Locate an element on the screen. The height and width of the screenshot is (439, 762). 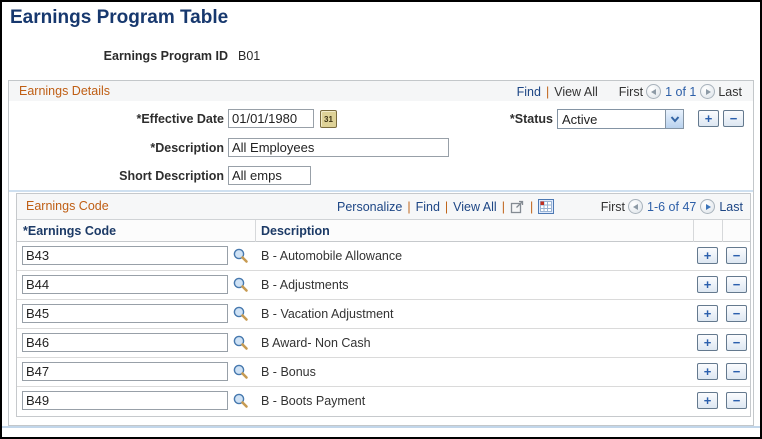
description-input is located at coordinates (338, 147).